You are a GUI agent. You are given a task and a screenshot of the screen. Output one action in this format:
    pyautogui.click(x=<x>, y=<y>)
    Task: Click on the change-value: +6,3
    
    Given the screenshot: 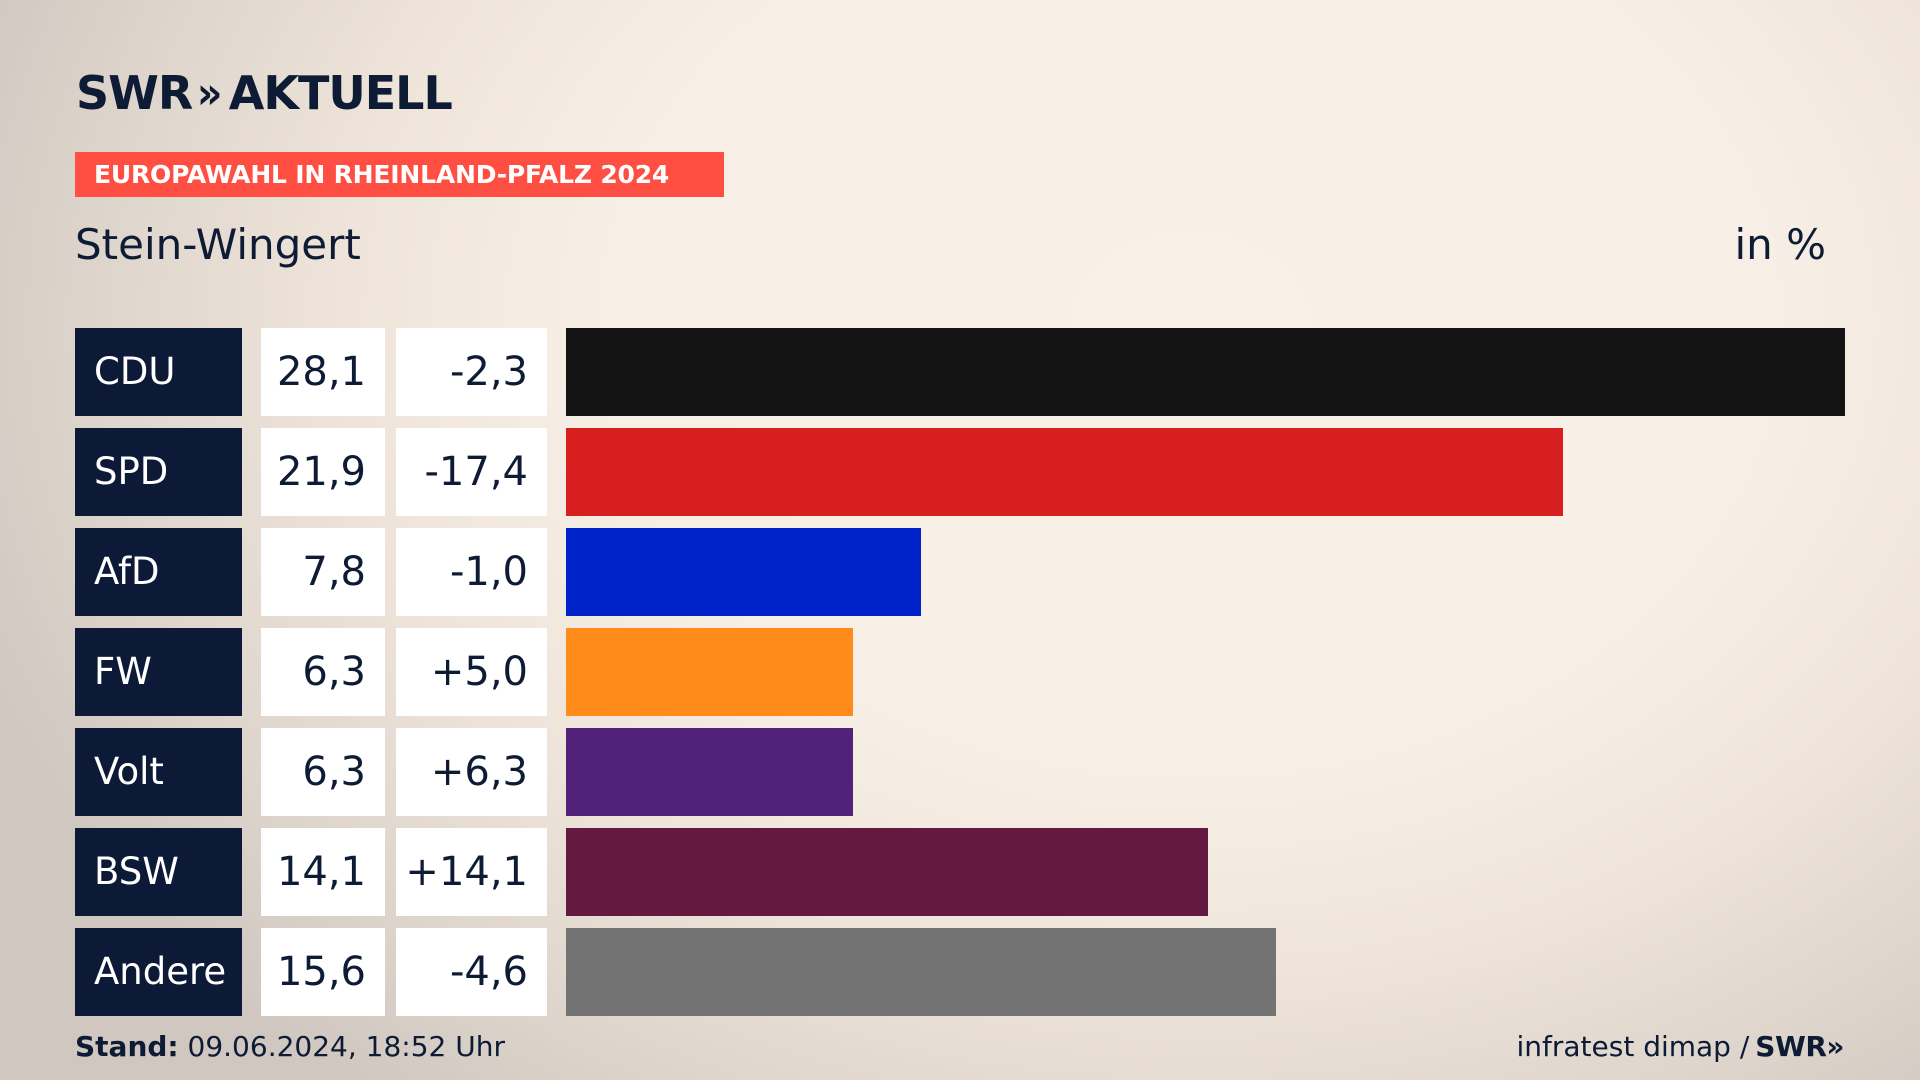 What is the action you would take?
    pyautogui.click(x=471, y=772)
    